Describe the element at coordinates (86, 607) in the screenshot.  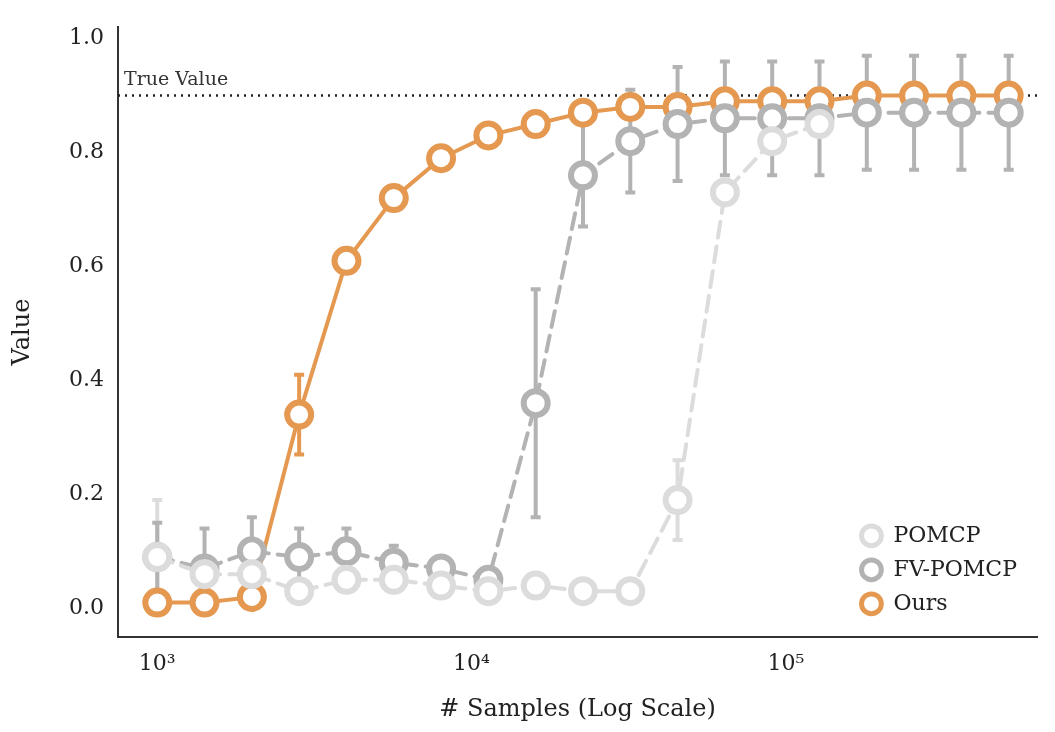
I see `y-tick-label: 0.0` at that location.